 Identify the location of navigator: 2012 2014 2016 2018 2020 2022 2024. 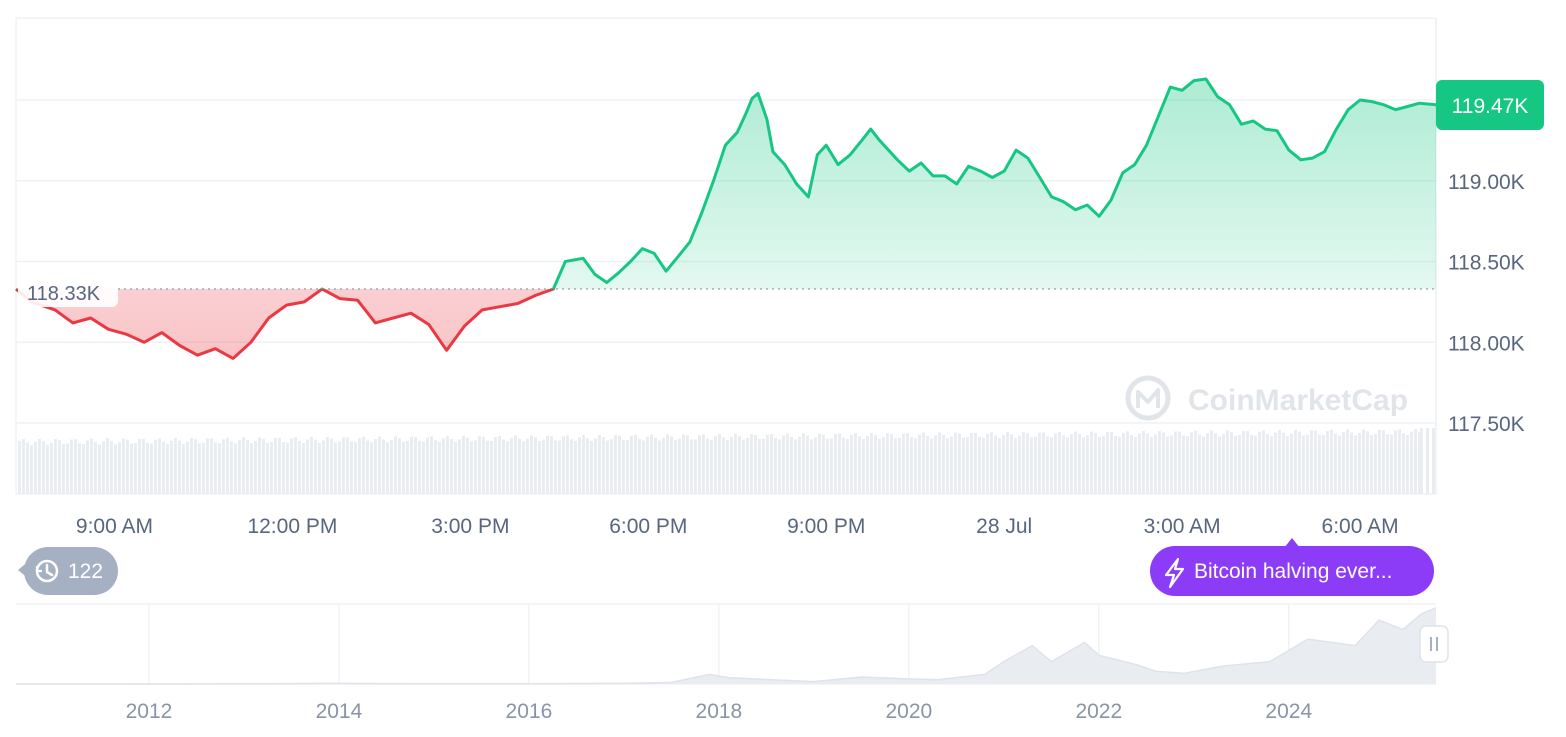
(726, 663).